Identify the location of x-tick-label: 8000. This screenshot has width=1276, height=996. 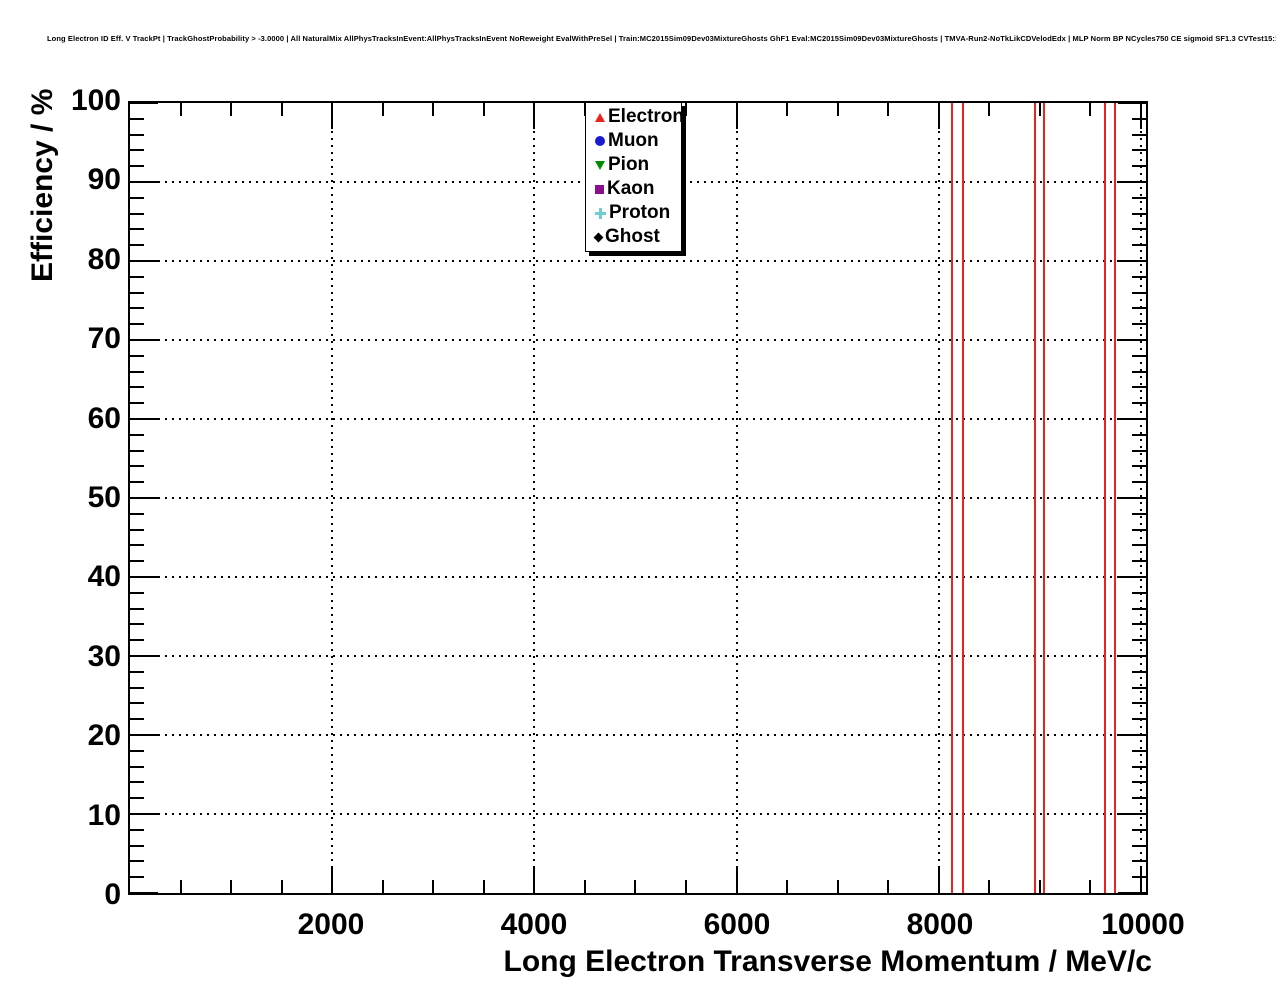
(940, 924).